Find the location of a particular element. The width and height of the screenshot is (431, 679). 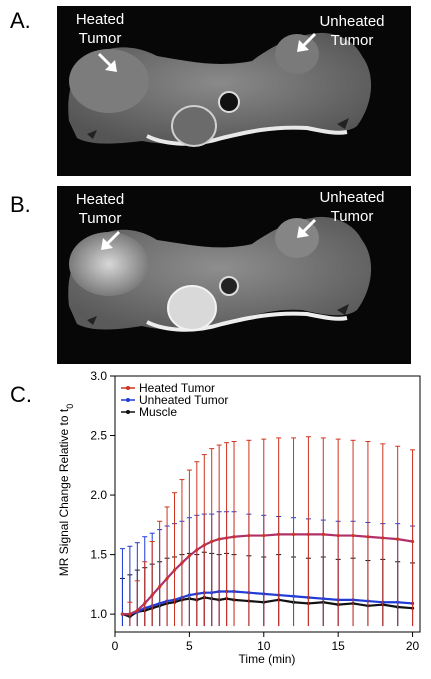

y-axis-title-main: MR Signal Change Relative to t is located at coordinates (64, 492).